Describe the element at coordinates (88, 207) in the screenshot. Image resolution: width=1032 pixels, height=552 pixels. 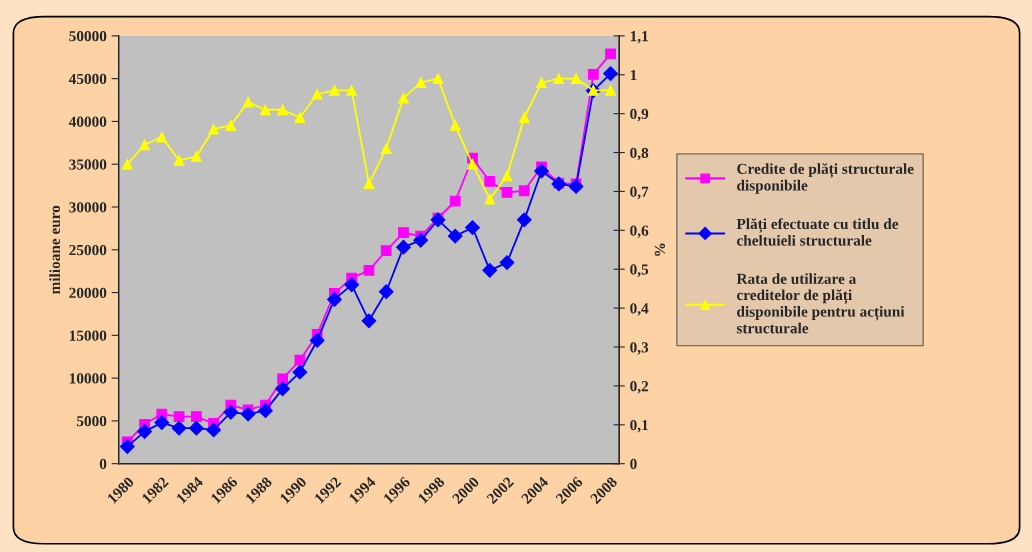
I see `y-tick-label: 30000` at that location.